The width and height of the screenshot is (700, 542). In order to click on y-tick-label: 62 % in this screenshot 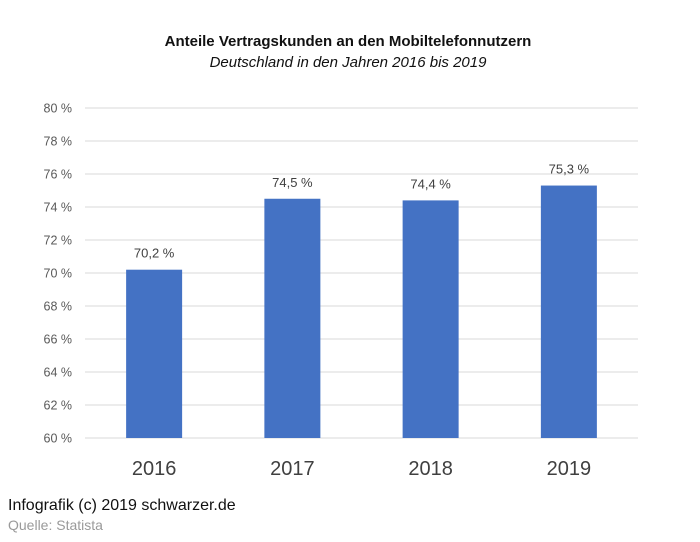, I will do `click(58, 406)`.